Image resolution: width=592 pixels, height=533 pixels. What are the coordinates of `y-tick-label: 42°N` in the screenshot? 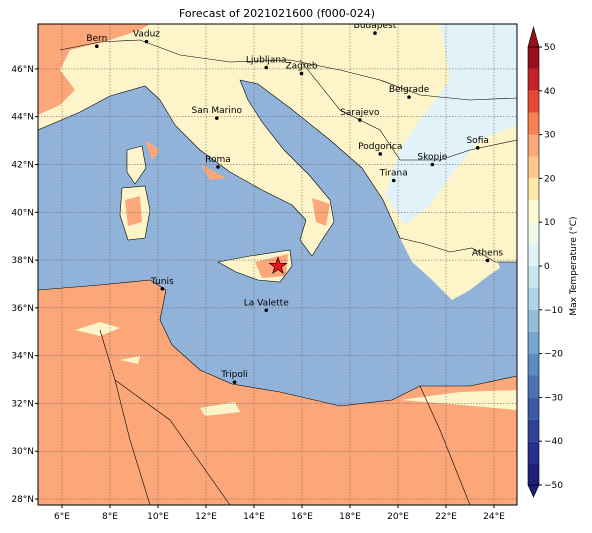 It's located at (22, 166).